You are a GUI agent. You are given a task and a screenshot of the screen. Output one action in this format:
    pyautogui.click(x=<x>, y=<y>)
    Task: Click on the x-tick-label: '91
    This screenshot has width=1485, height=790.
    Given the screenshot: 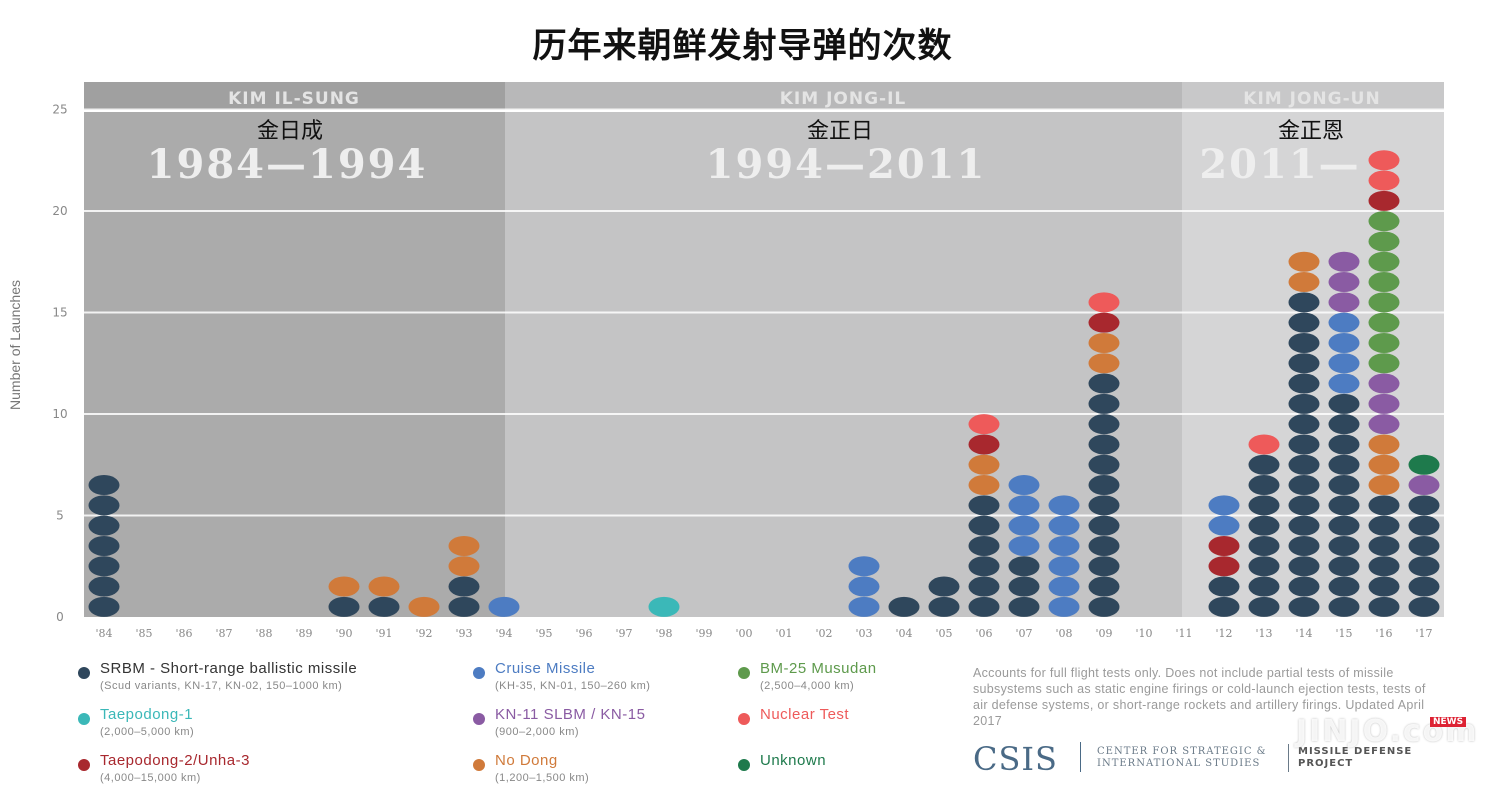 What is the action you would take?
    pyautogui.click(x=383, y=633)
    